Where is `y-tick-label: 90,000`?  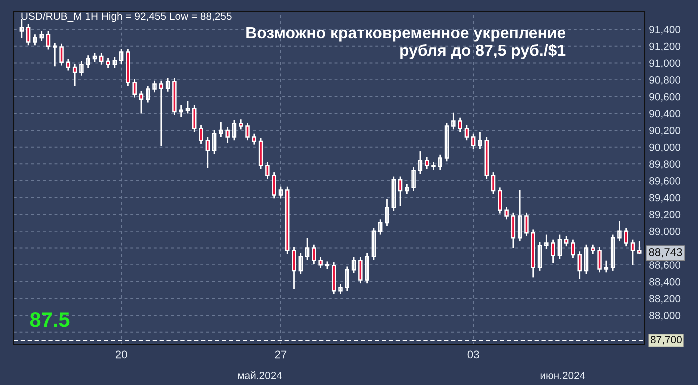
y-tick-label: 90,000 is located at coordinates (665, 148).